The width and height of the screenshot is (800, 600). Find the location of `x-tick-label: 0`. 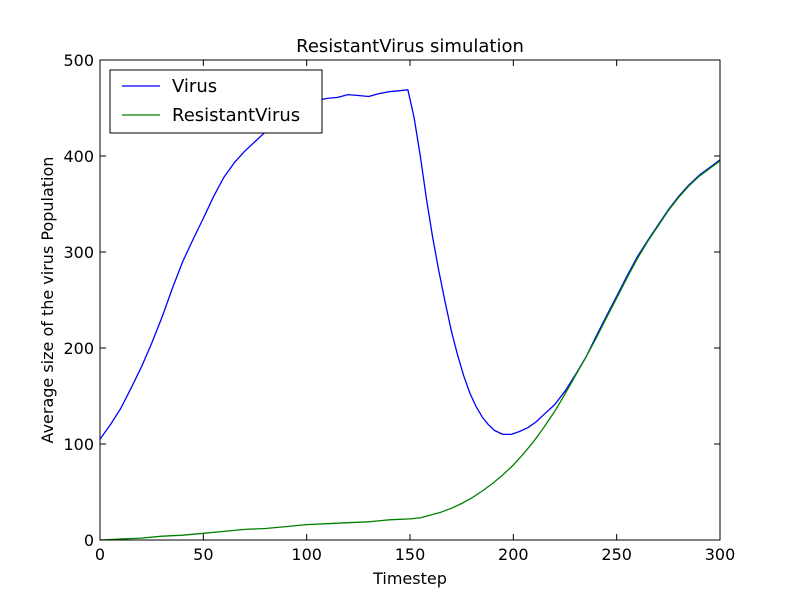

x-tick-label: 0 is located at coordinates (100, 554).